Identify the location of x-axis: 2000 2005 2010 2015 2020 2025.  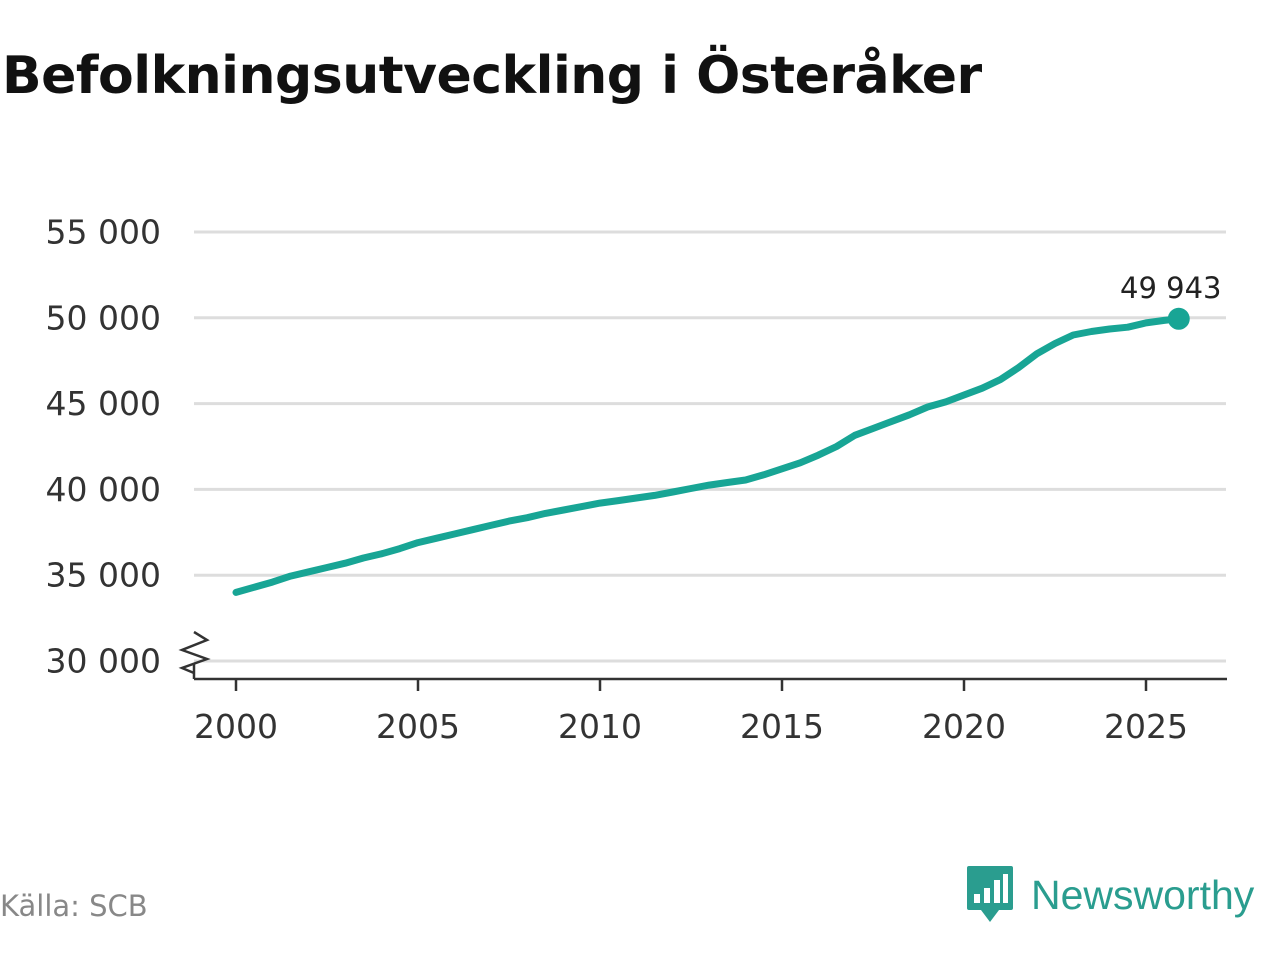
(709, 705).